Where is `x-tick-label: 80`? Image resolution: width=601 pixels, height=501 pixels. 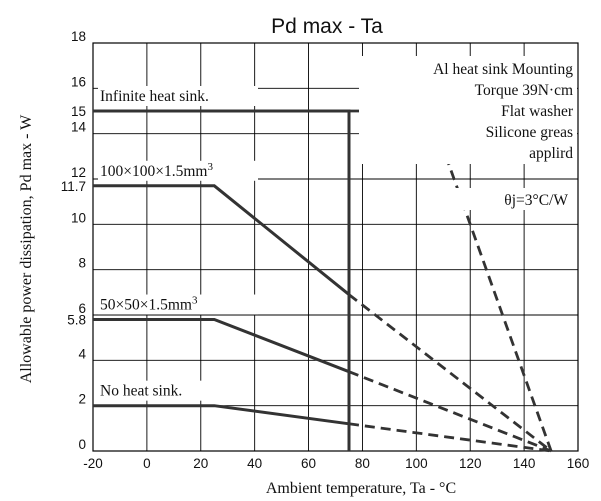
x-tick-label: 80 is located at coordinates (362, 463).